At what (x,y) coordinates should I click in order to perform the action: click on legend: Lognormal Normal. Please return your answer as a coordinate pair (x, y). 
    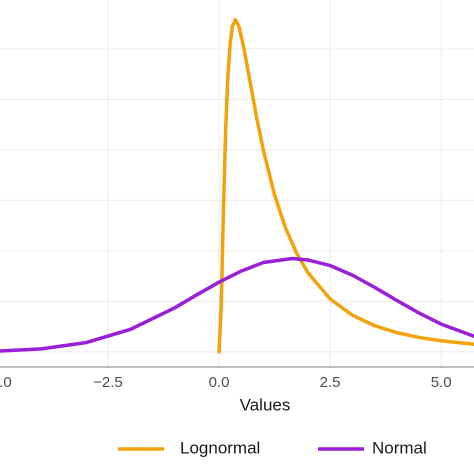
    Looking at the image, I should click on (272, 447).